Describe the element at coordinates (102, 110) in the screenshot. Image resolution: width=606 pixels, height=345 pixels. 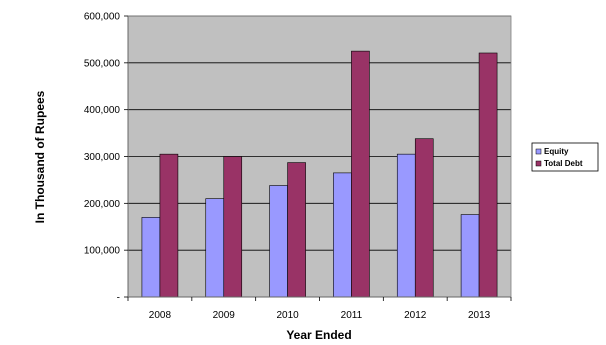
I see `y-tick-label: 400,000` at that location.